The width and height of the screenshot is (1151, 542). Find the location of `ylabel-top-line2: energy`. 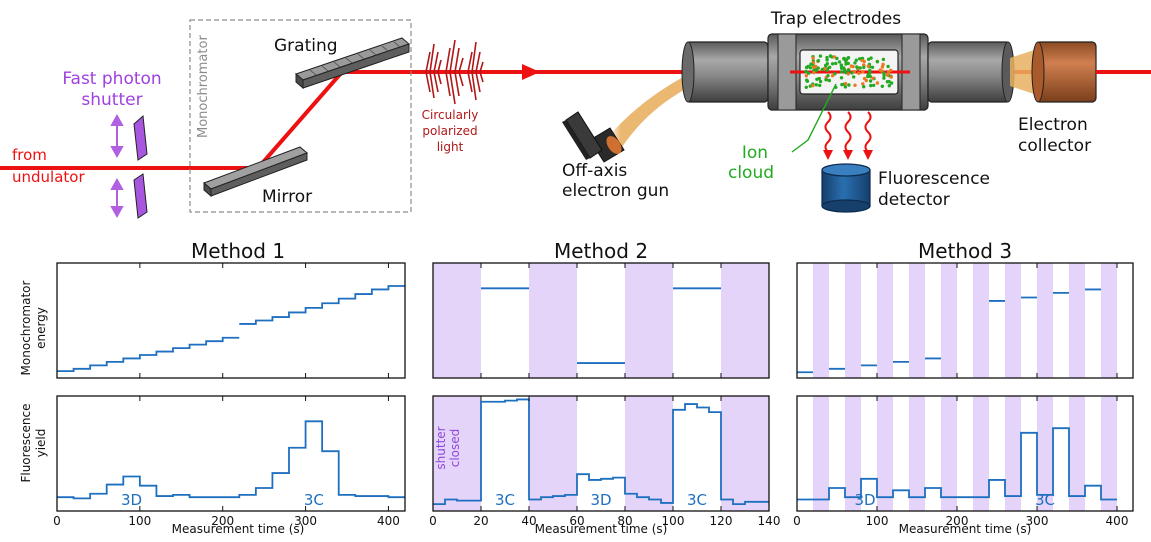

ylabel-top-line2: energy is located at coordinates (41, 328).